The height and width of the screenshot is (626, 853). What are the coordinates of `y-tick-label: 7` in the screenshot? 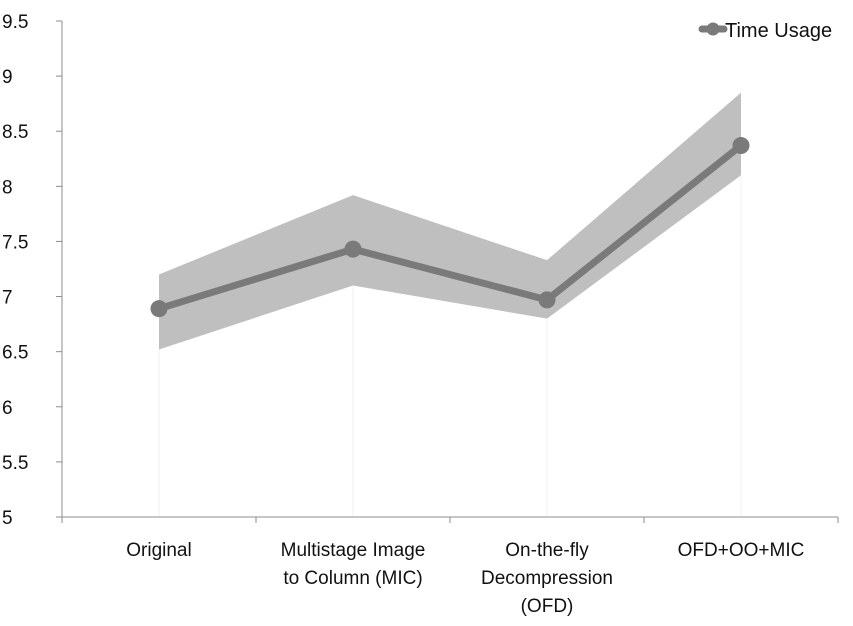 It's located at (7, 298).